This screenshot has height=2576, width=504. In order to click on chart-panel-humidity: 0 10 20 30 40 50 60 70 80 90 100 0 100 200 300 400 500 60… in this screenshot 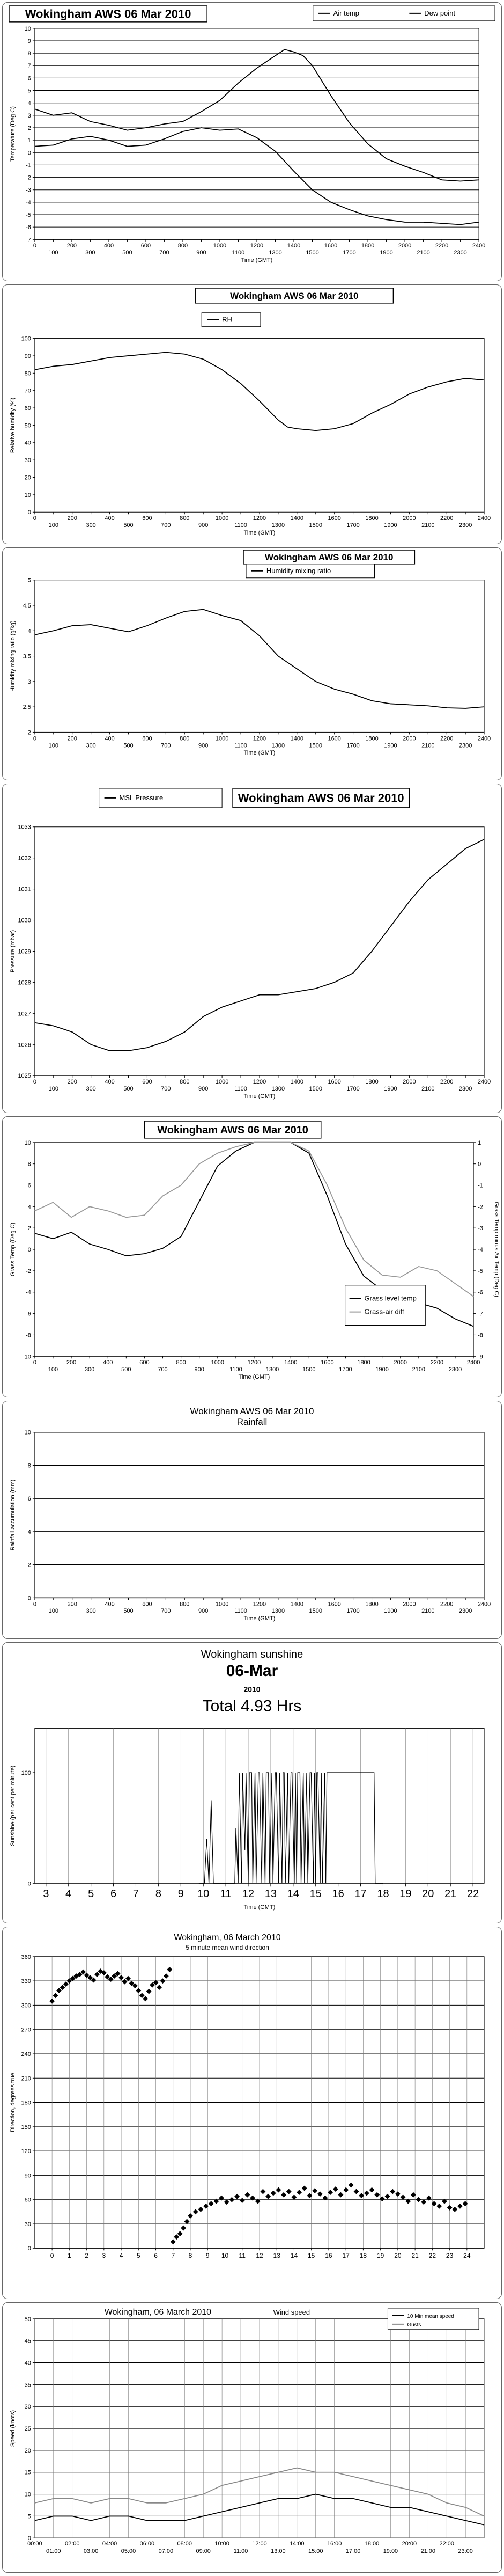, I will do `click(252, 414)`.